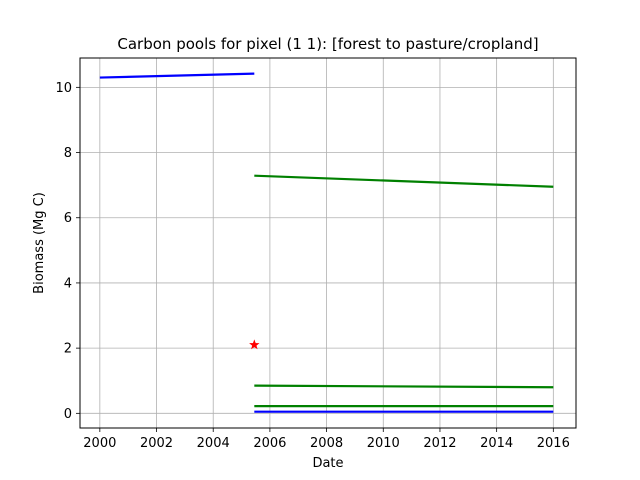 The width and height of the screenshot is (640, 480). I want to click on y-tick-label: 4, so click(68, 283).